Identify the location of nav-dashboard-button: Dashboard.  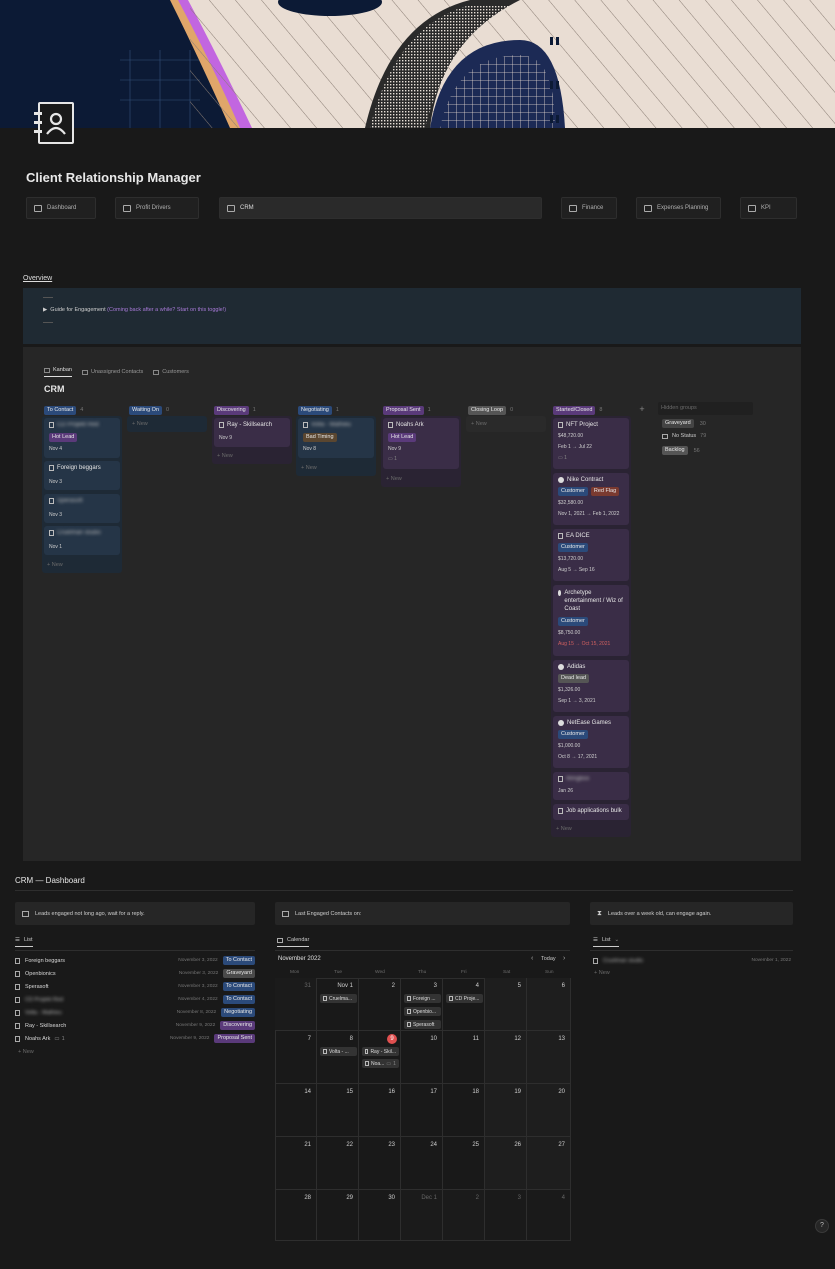
(61, 208).